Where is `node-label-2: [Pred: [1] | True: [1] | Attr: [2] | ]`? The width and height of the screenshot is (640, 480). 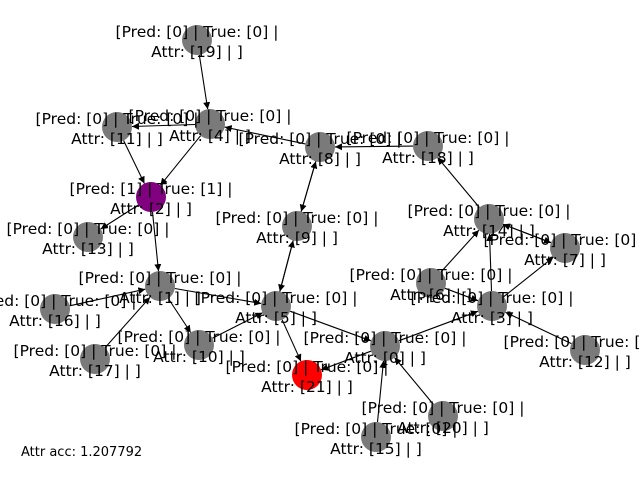
node-label-2: [Pred: [1] | True: [1] | Attr: [2] | ] is located at coordinates (151, 199).